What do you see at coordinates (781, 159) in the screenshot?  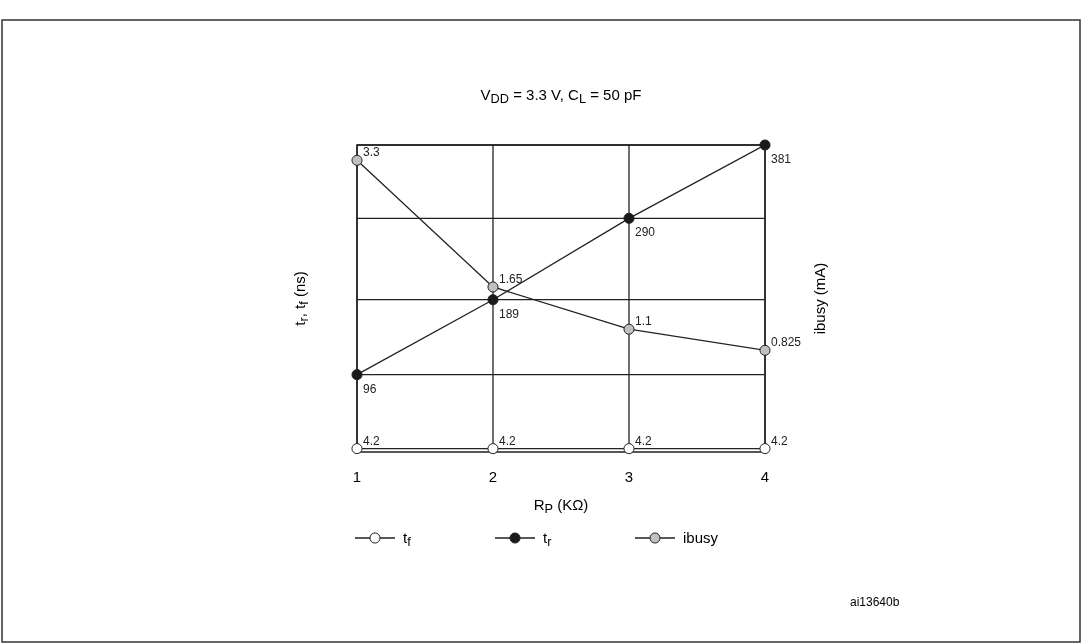 I see `data-label: 381` at bounding box center [781, 159].